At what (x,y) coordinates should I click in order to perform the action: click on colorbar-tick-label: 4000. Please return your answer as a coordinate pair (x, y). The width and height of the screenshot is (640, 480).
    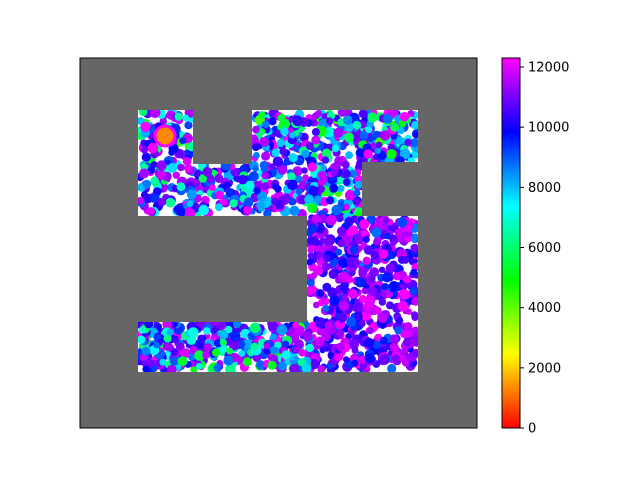
    Looking at the image, I should click on (544, 308).